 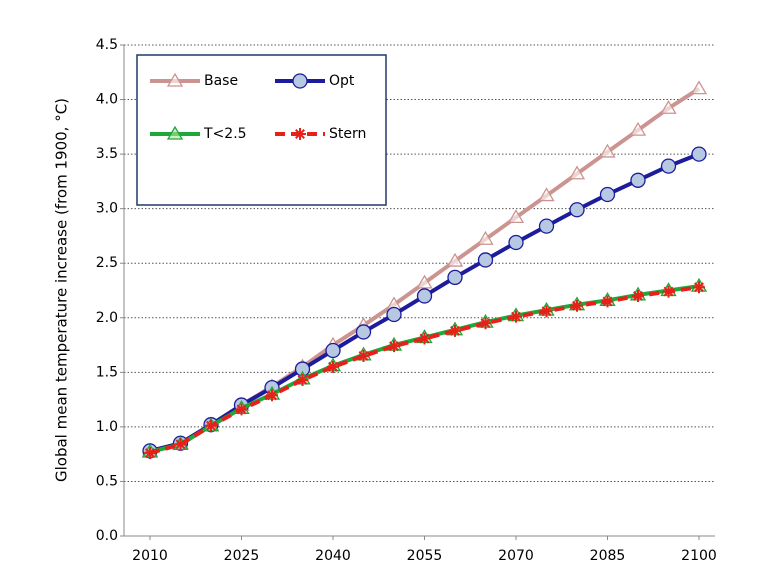 What do you see at coordinates (107, 154) in the screenshot?
I see `y-tick-label: 3.5` at bounding box center [107, 154].